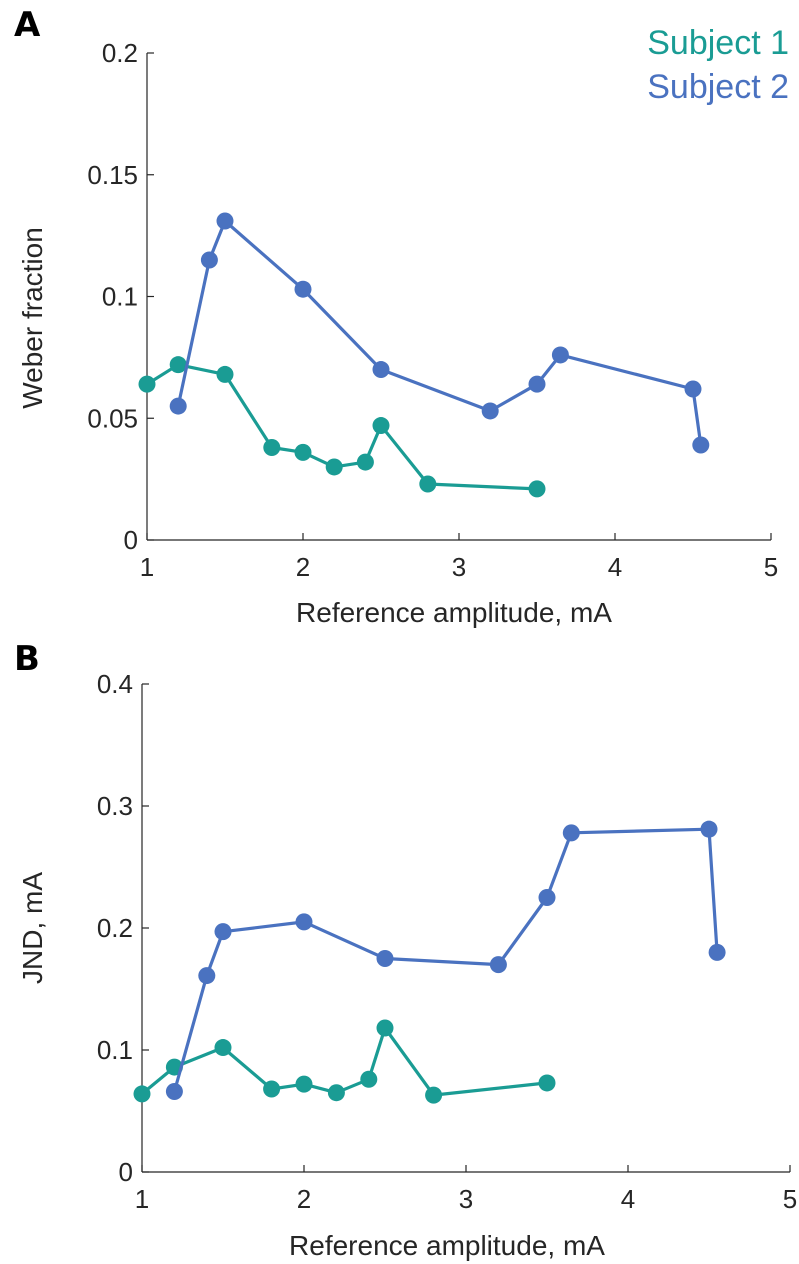  I want to click on y-tick-label: 0.3, so click(115, 806).